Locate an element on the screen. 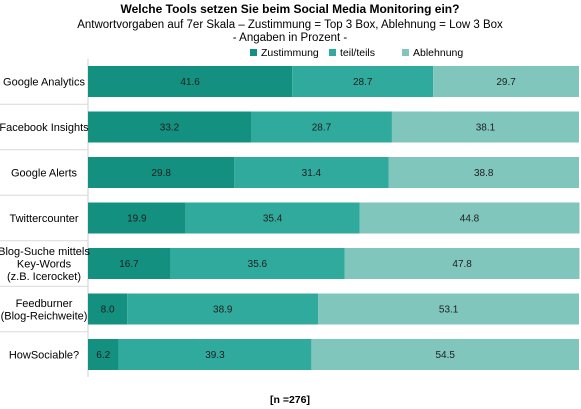  chart-subtitle-line-2: - Angaben in Prozent - is located at coordinates (290, 38).